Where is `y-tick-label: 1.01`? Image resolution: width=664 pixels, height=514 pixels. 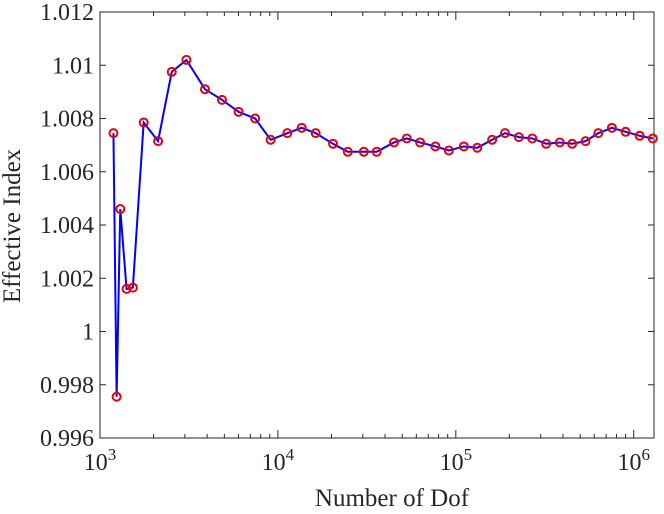
y-tick-label: 1.01 is located at coordinates (73, 66).